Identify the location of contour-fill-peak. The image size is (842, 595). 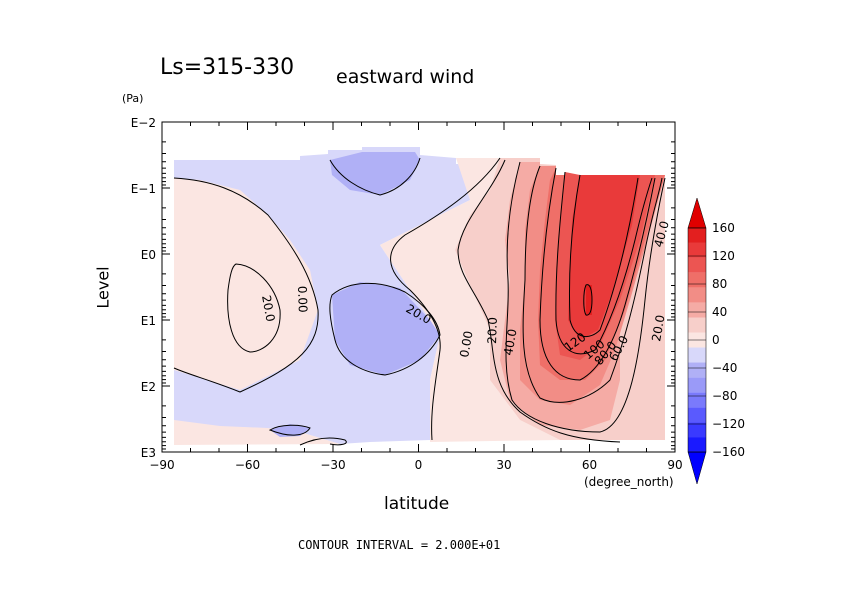
(589, 300).